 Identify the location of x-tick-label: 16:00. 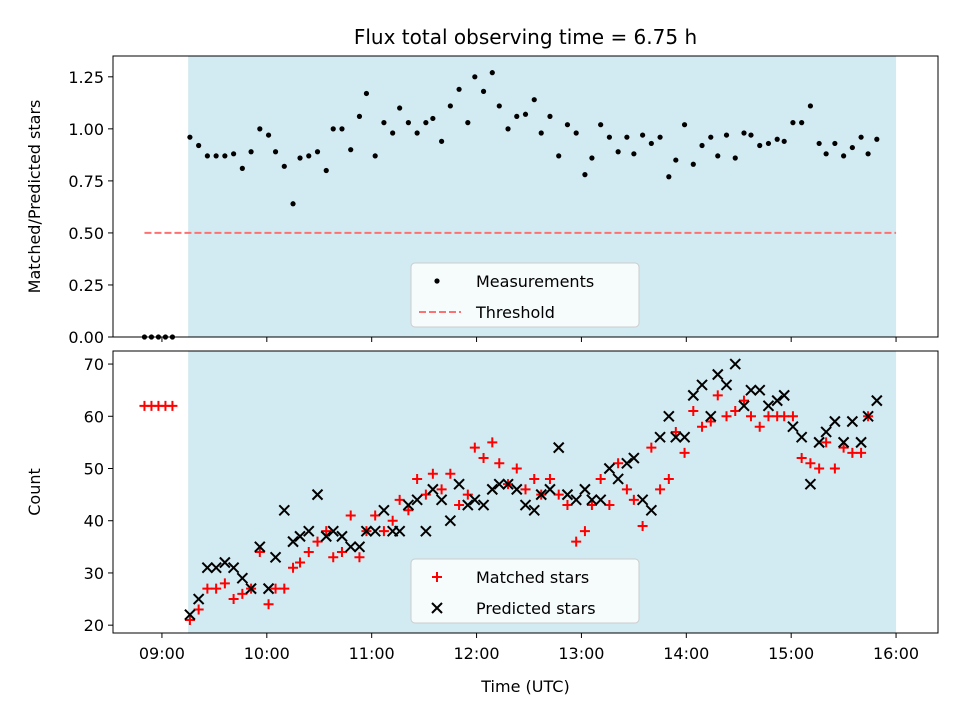
(896, 653).